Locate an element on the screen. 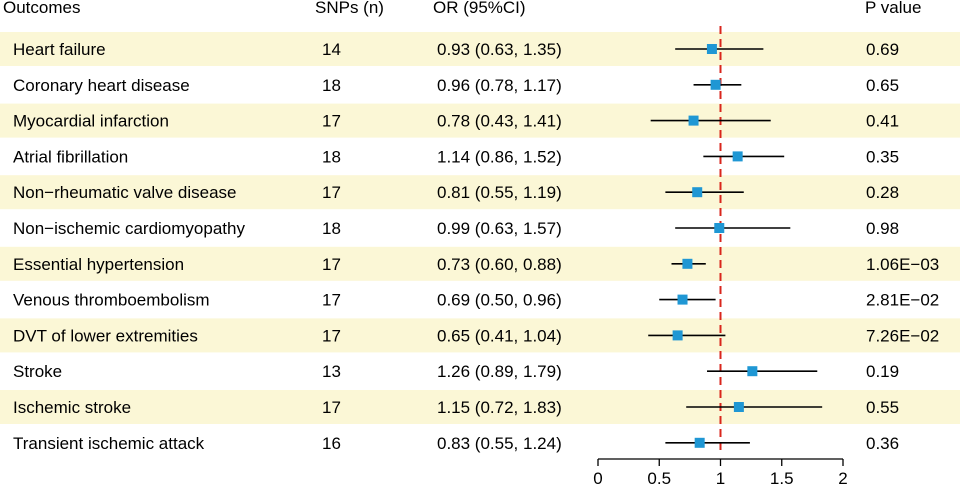 The image size is (960, 489). table-header: Outcomes SNPs (n) OR (95%CI) P value is located at coordinates (462, 8).